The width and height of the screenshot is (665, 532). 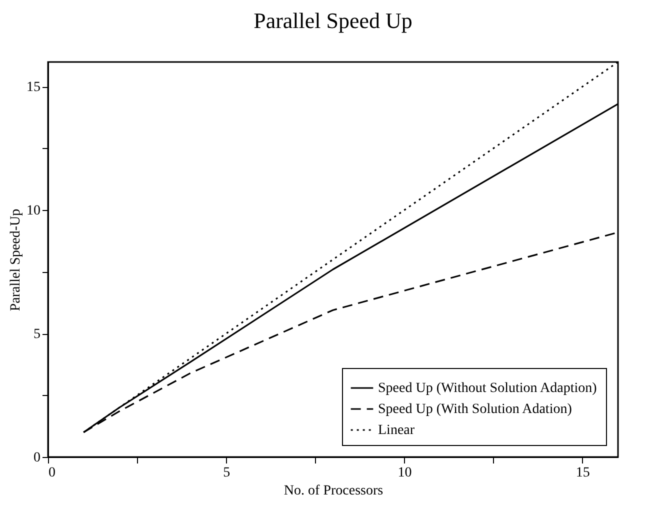 I want to click on x-tick-label: 5, so click(x=226, y=473).